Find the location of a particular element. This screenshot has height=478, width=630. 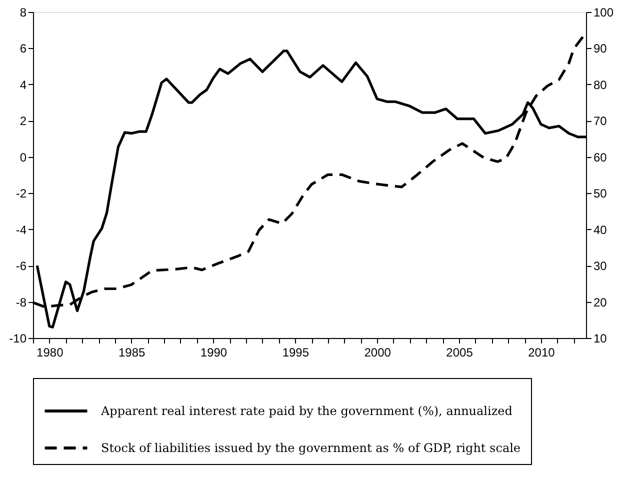

y2-tick-label: 80 is located at coordinates (601, 85).